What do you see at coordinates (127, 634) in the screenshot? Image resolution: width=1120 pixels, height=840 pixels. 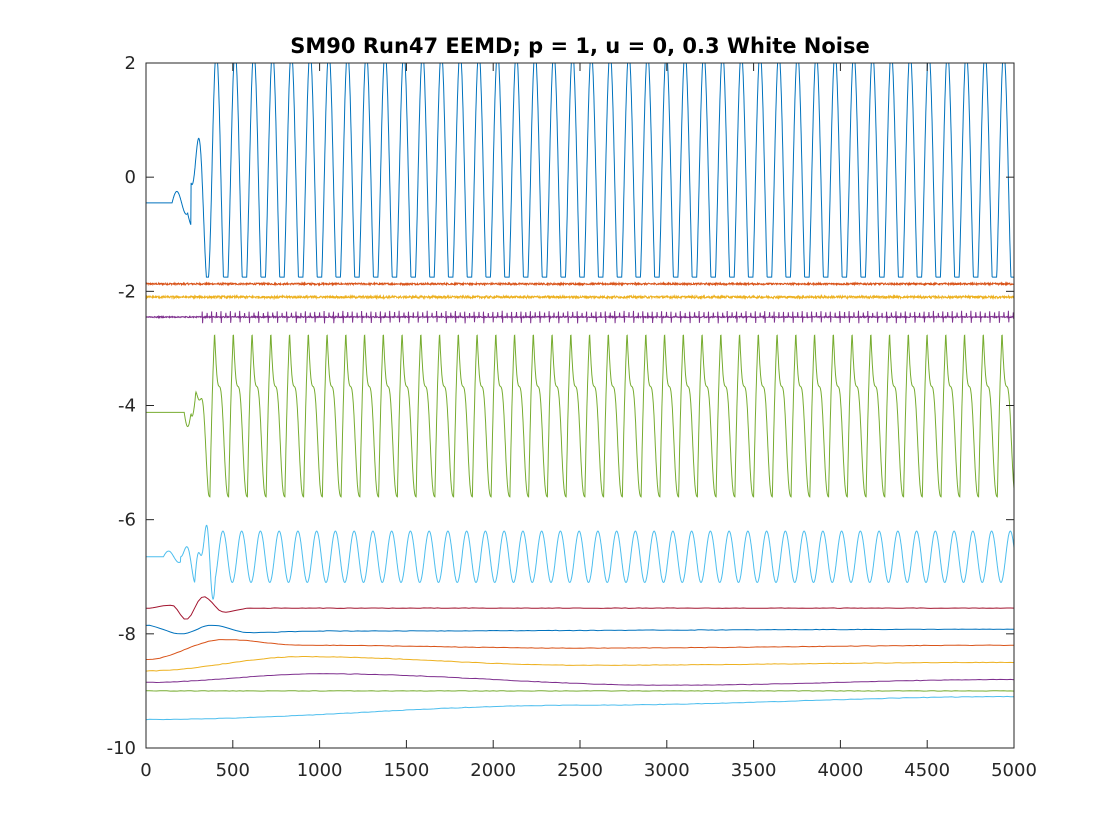 I see `y-tick-label: -8` at bounding box center [127, 634].